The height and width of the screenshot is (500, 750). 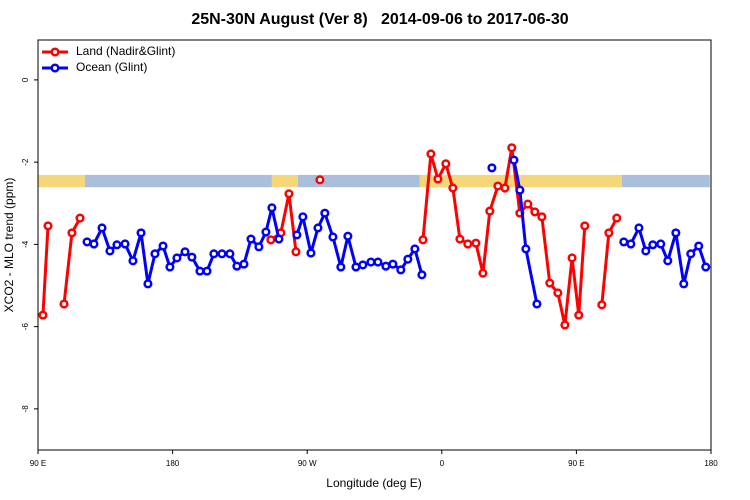 I want to click on x-tick-label: 90 E, so click(x=576, y=463).